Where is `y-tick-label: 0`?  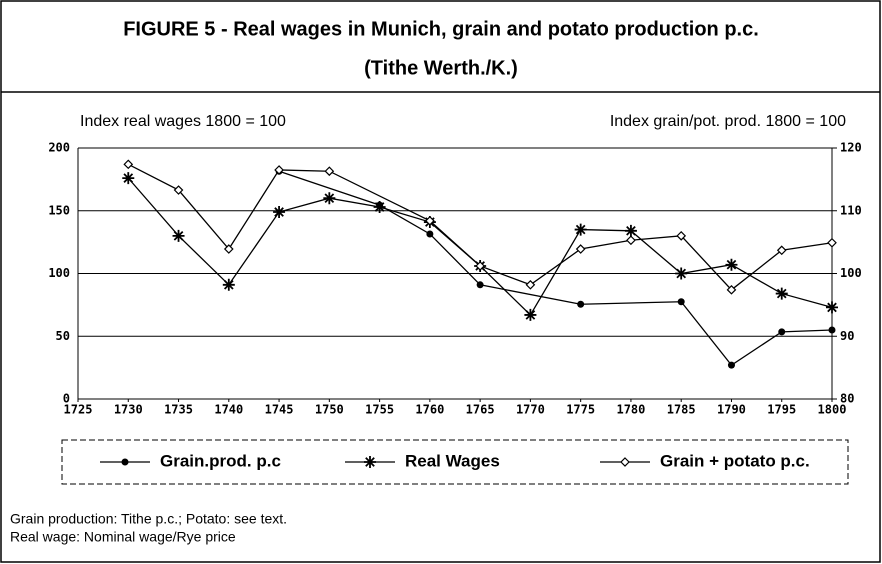 y-tick-label: 0 is located at coordinates (66, 399).